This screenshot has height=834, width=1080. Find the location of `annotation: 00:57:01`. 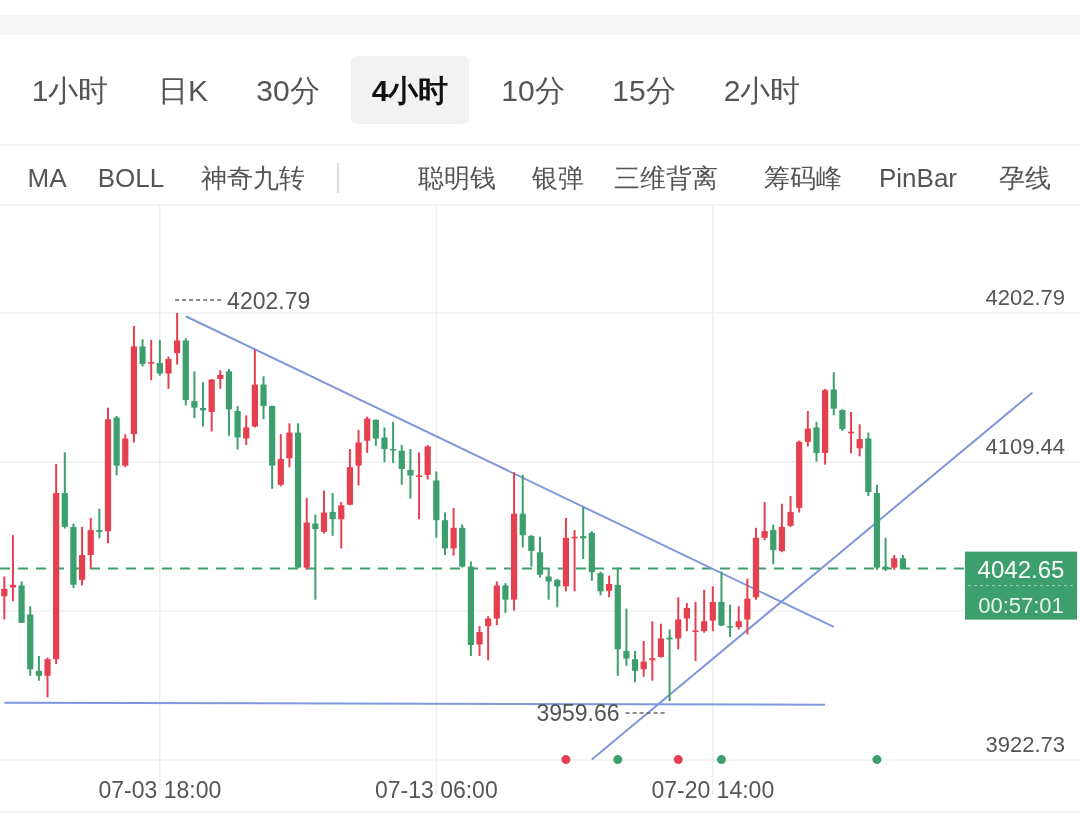

annotation: 00:57:01 is located at coordinates (1021, 605).